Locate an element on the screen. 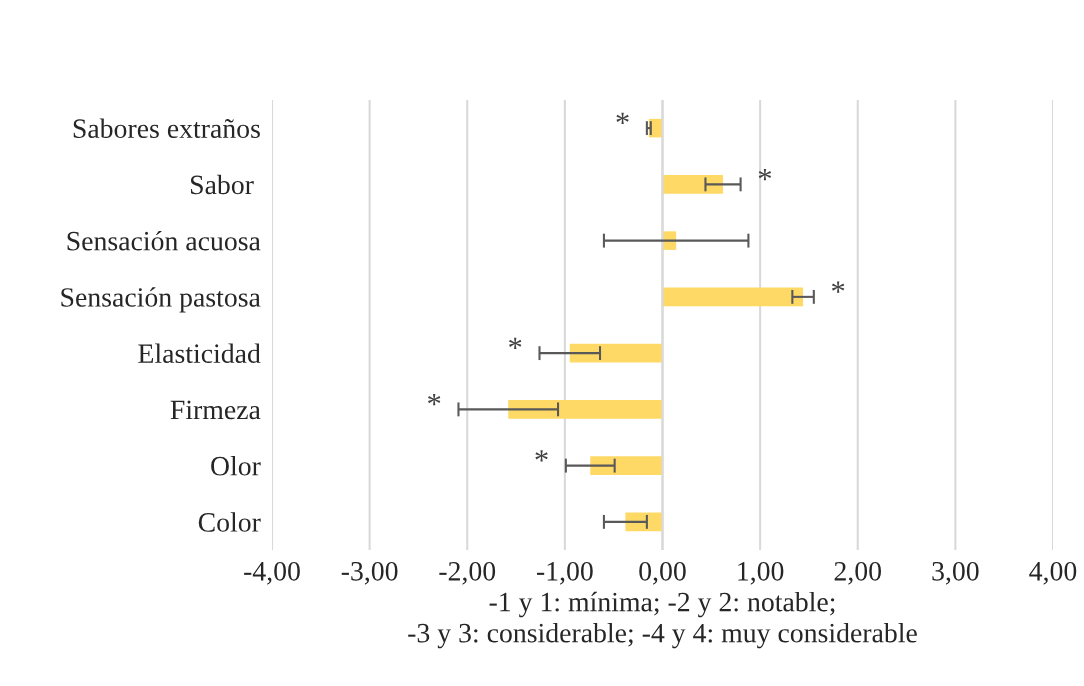 The height and width of the screenshot is (686, 1084). x-axis-title: -1 y 1: mínima; -2 y 2: notable; -3 y 3: considerable; -4 y 4: muy considerable is located at coordinates (662, 620).